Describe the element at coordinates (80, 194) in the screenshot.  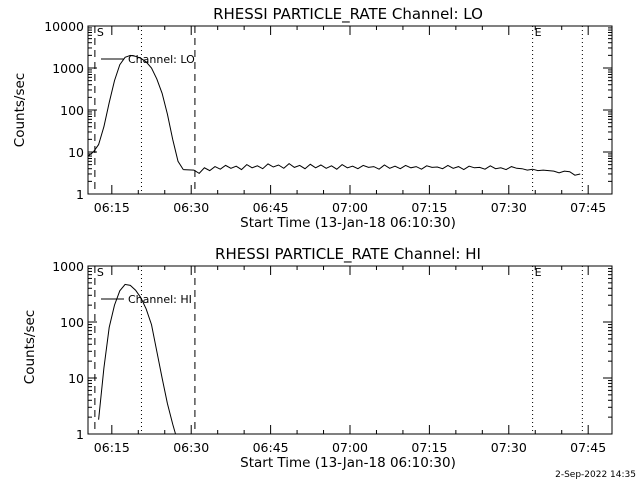
I see `lo-y-tick-label-0: 1` at that location.